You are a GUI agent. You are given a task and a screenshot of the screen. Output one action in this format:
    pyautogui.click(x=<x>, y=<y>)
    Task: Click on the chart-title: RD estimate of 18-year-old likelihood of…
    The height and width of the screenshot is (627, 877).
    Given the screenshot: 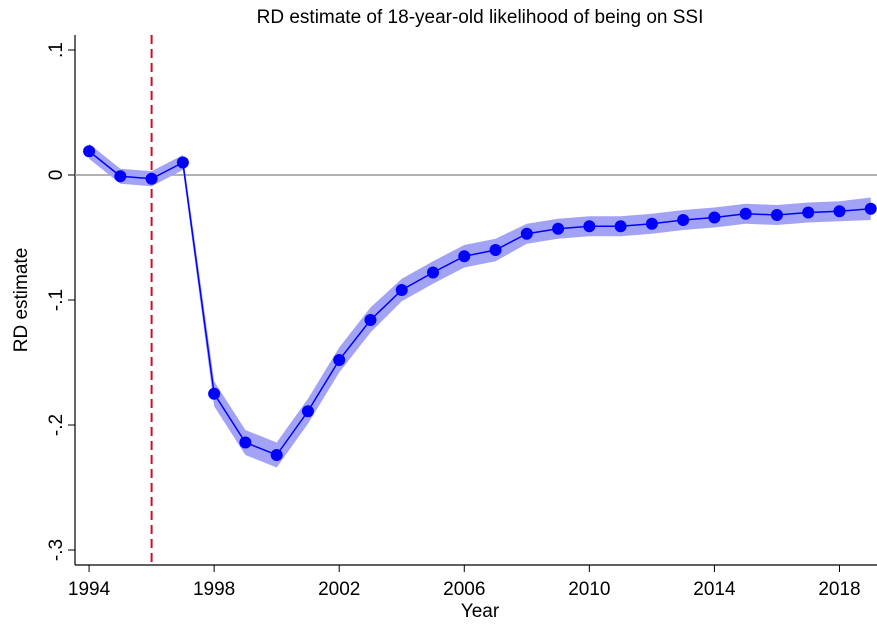 What is the action you would take?
    pyautogui.click(x=480, y=17)
    